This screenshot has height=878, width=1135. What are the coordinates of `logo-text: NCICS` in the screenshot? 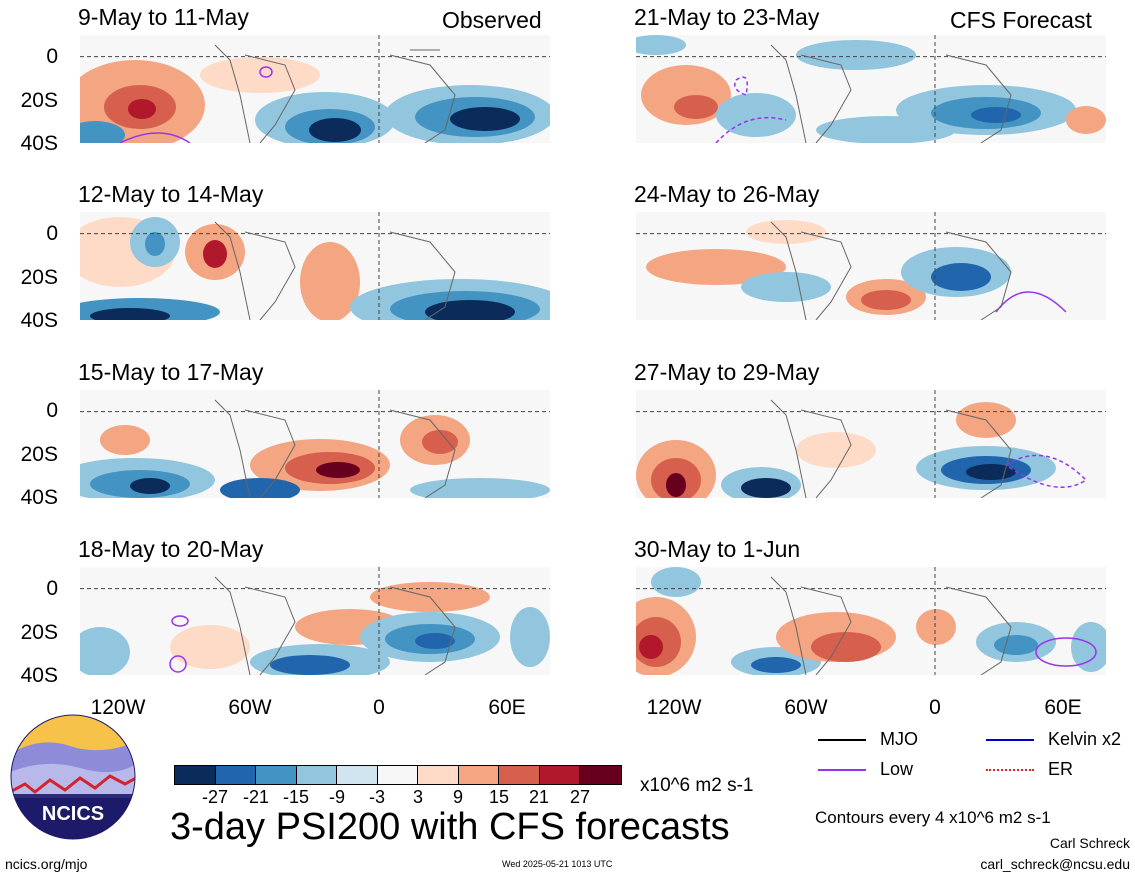 It's located at (73, 814).